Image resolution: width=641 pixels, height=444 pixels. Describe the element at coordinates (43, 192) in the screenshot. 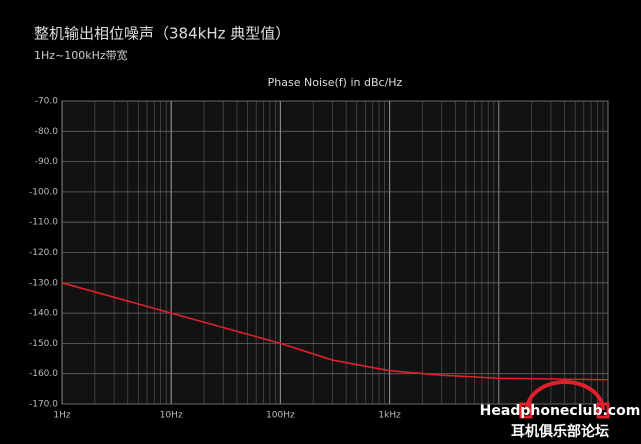

I see `y-tick-label: -100.0` at that location.